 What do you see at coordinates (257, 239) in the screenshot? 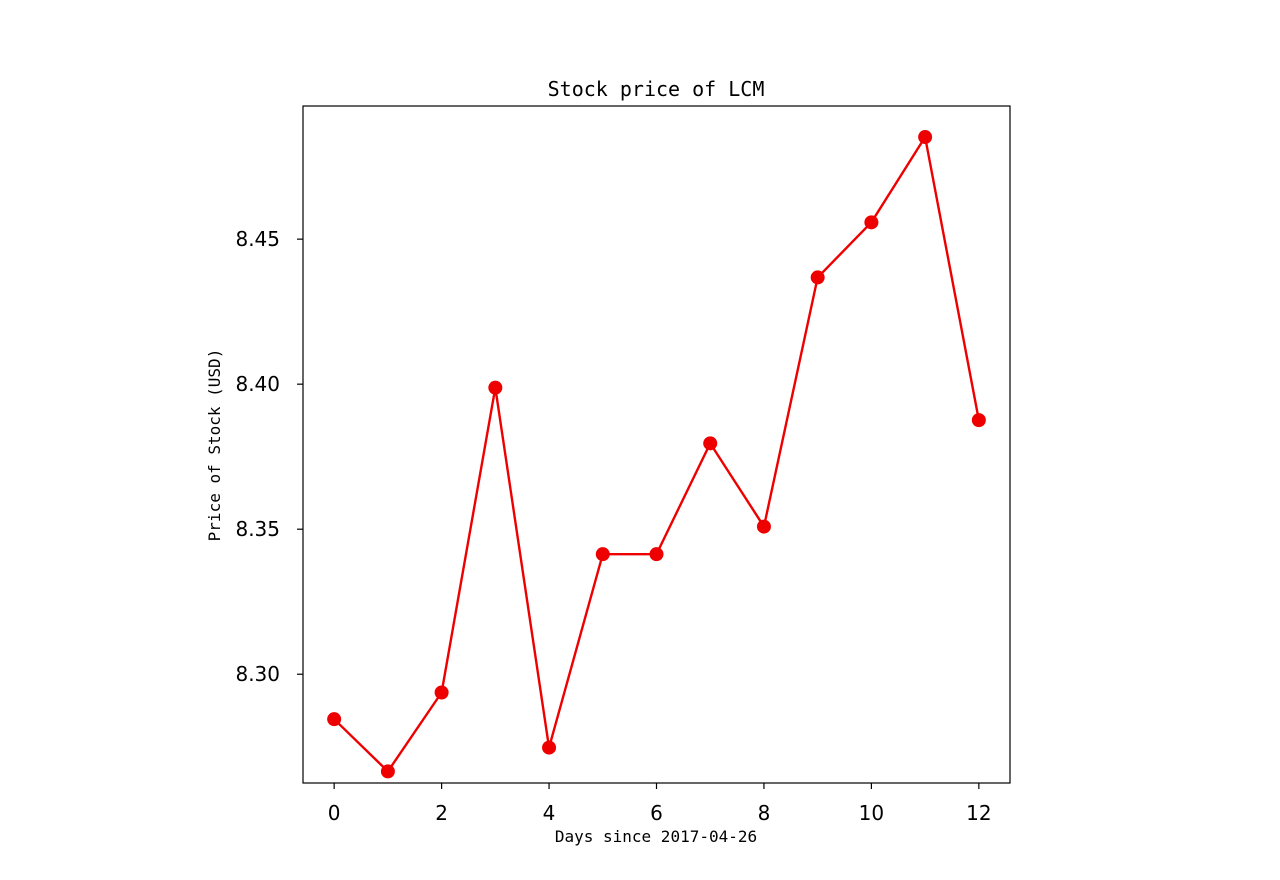
I see `y-tick-label: 8.45` at bounding box center [257, 239].